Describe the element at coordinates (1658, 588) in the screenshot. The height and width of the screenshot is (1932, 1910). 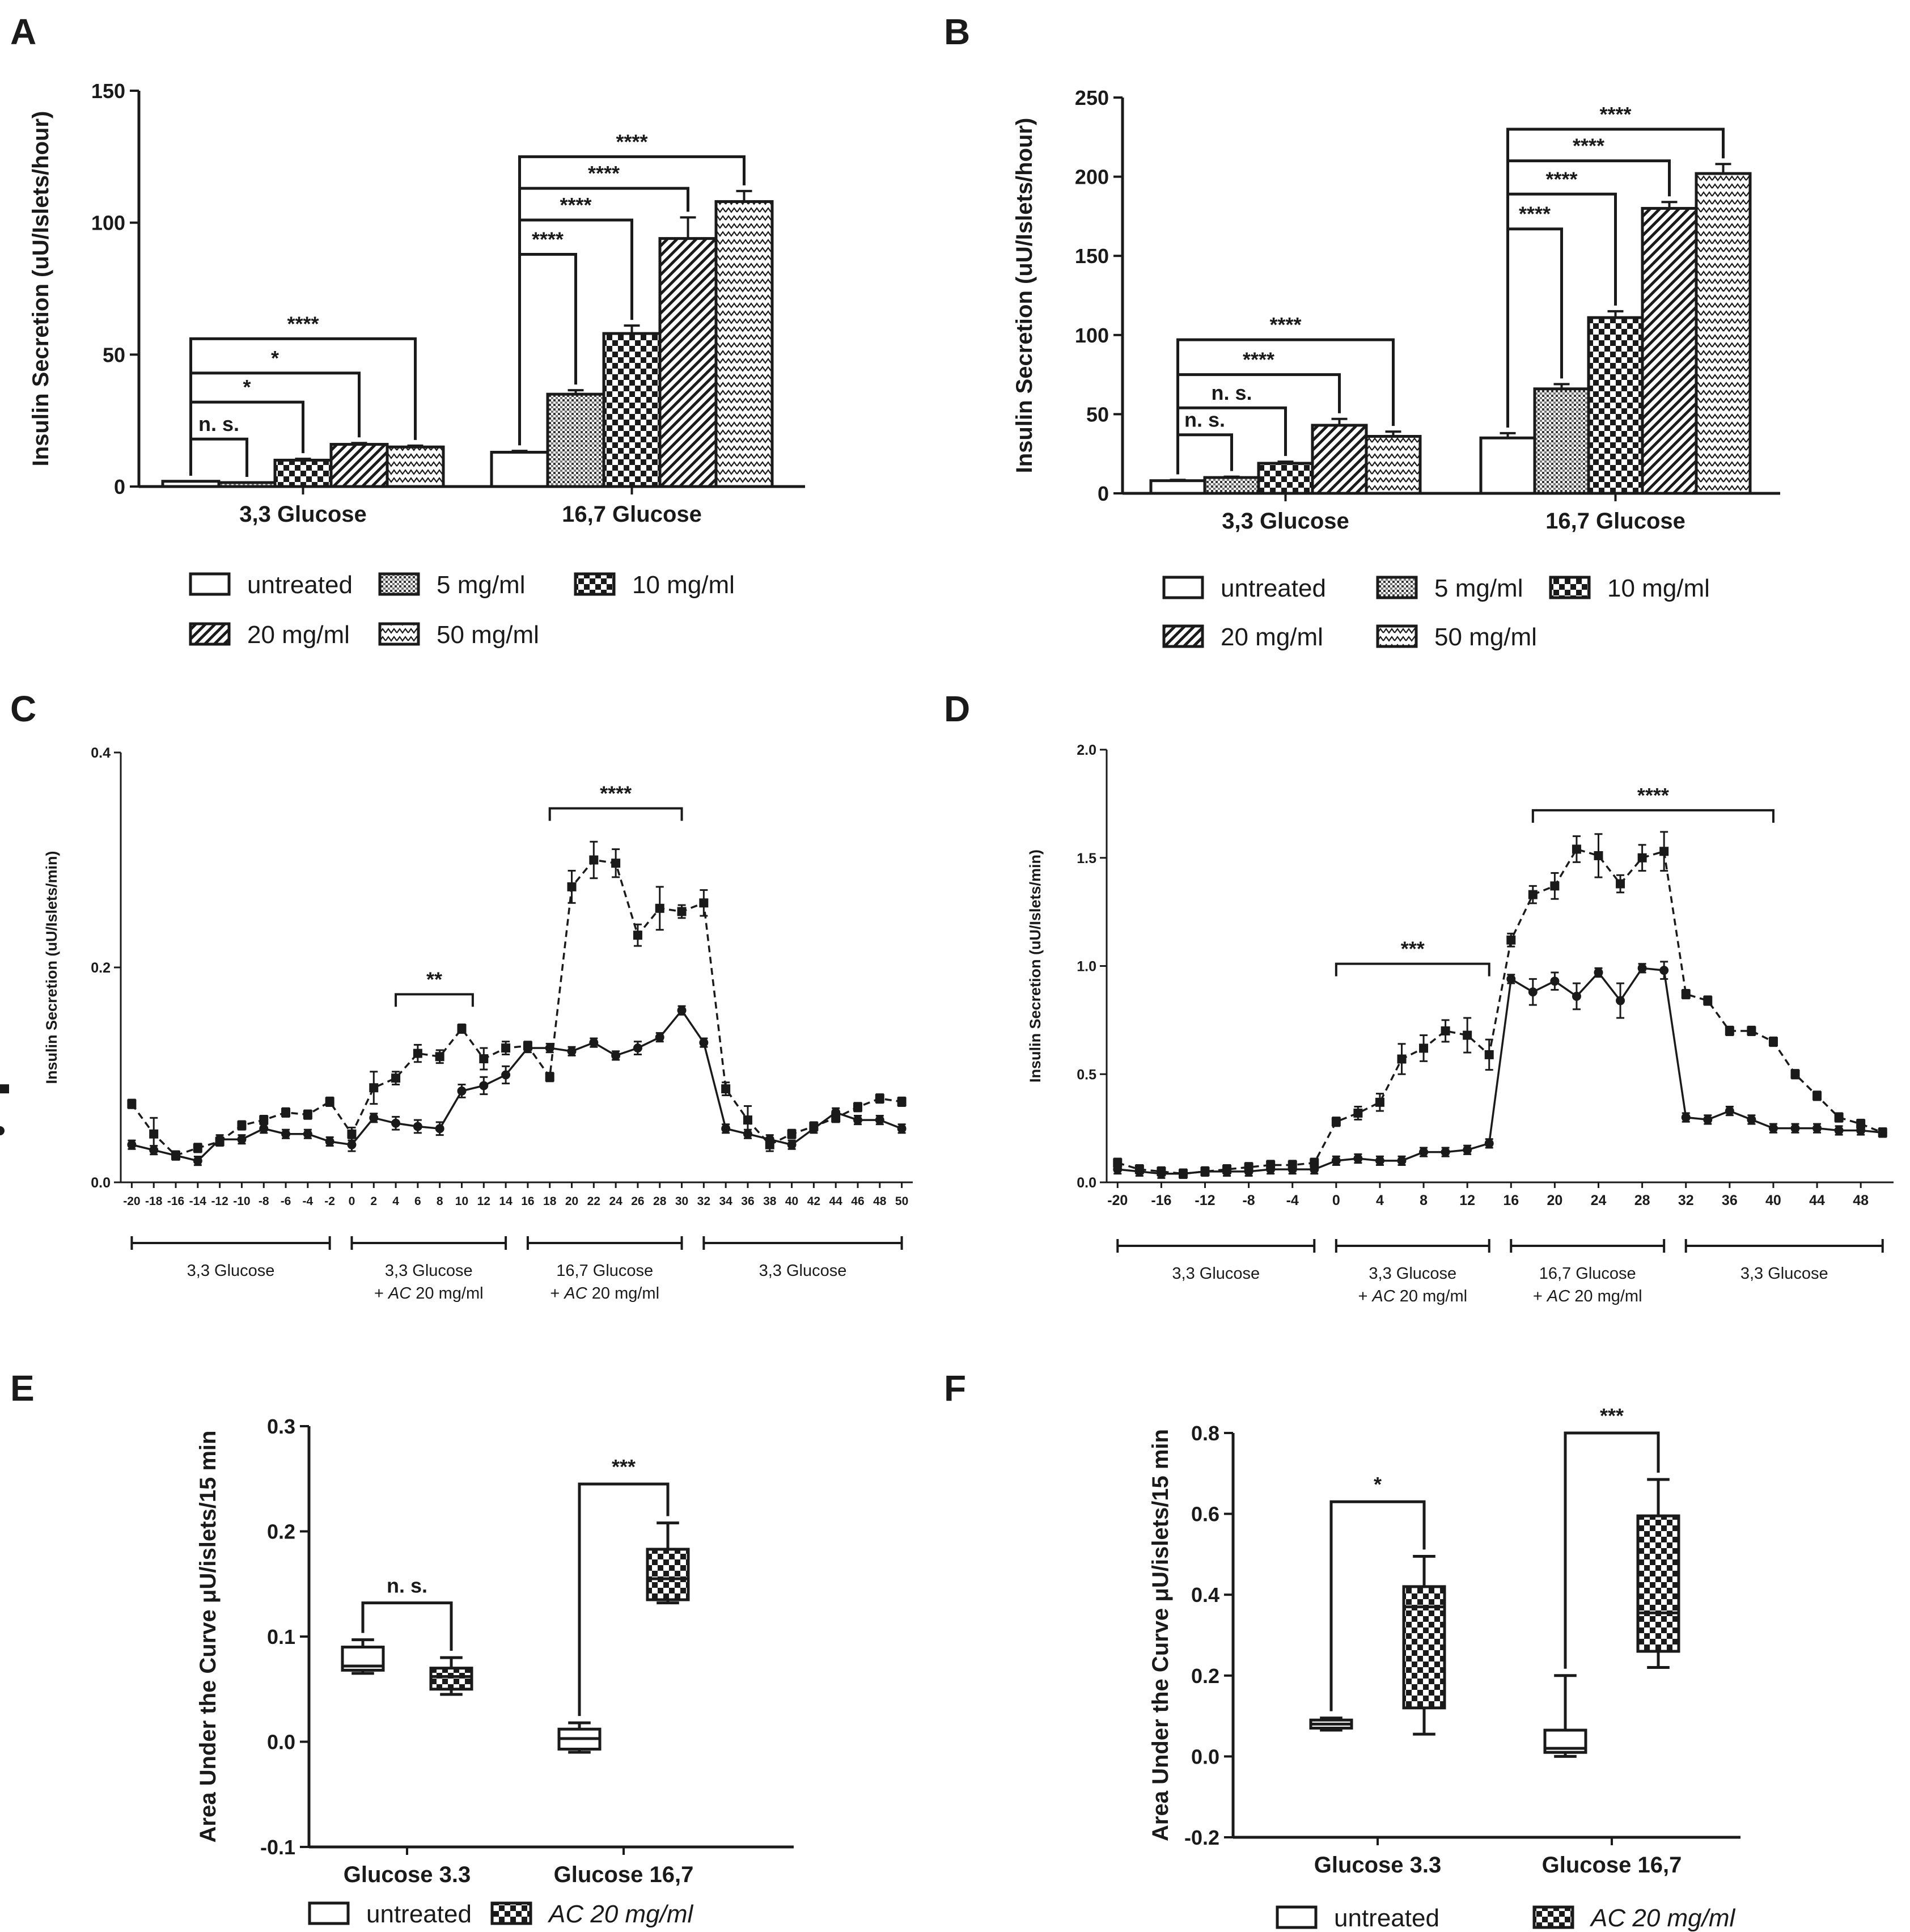
I see `b-legend-label: 10 mg/ml` at that location.